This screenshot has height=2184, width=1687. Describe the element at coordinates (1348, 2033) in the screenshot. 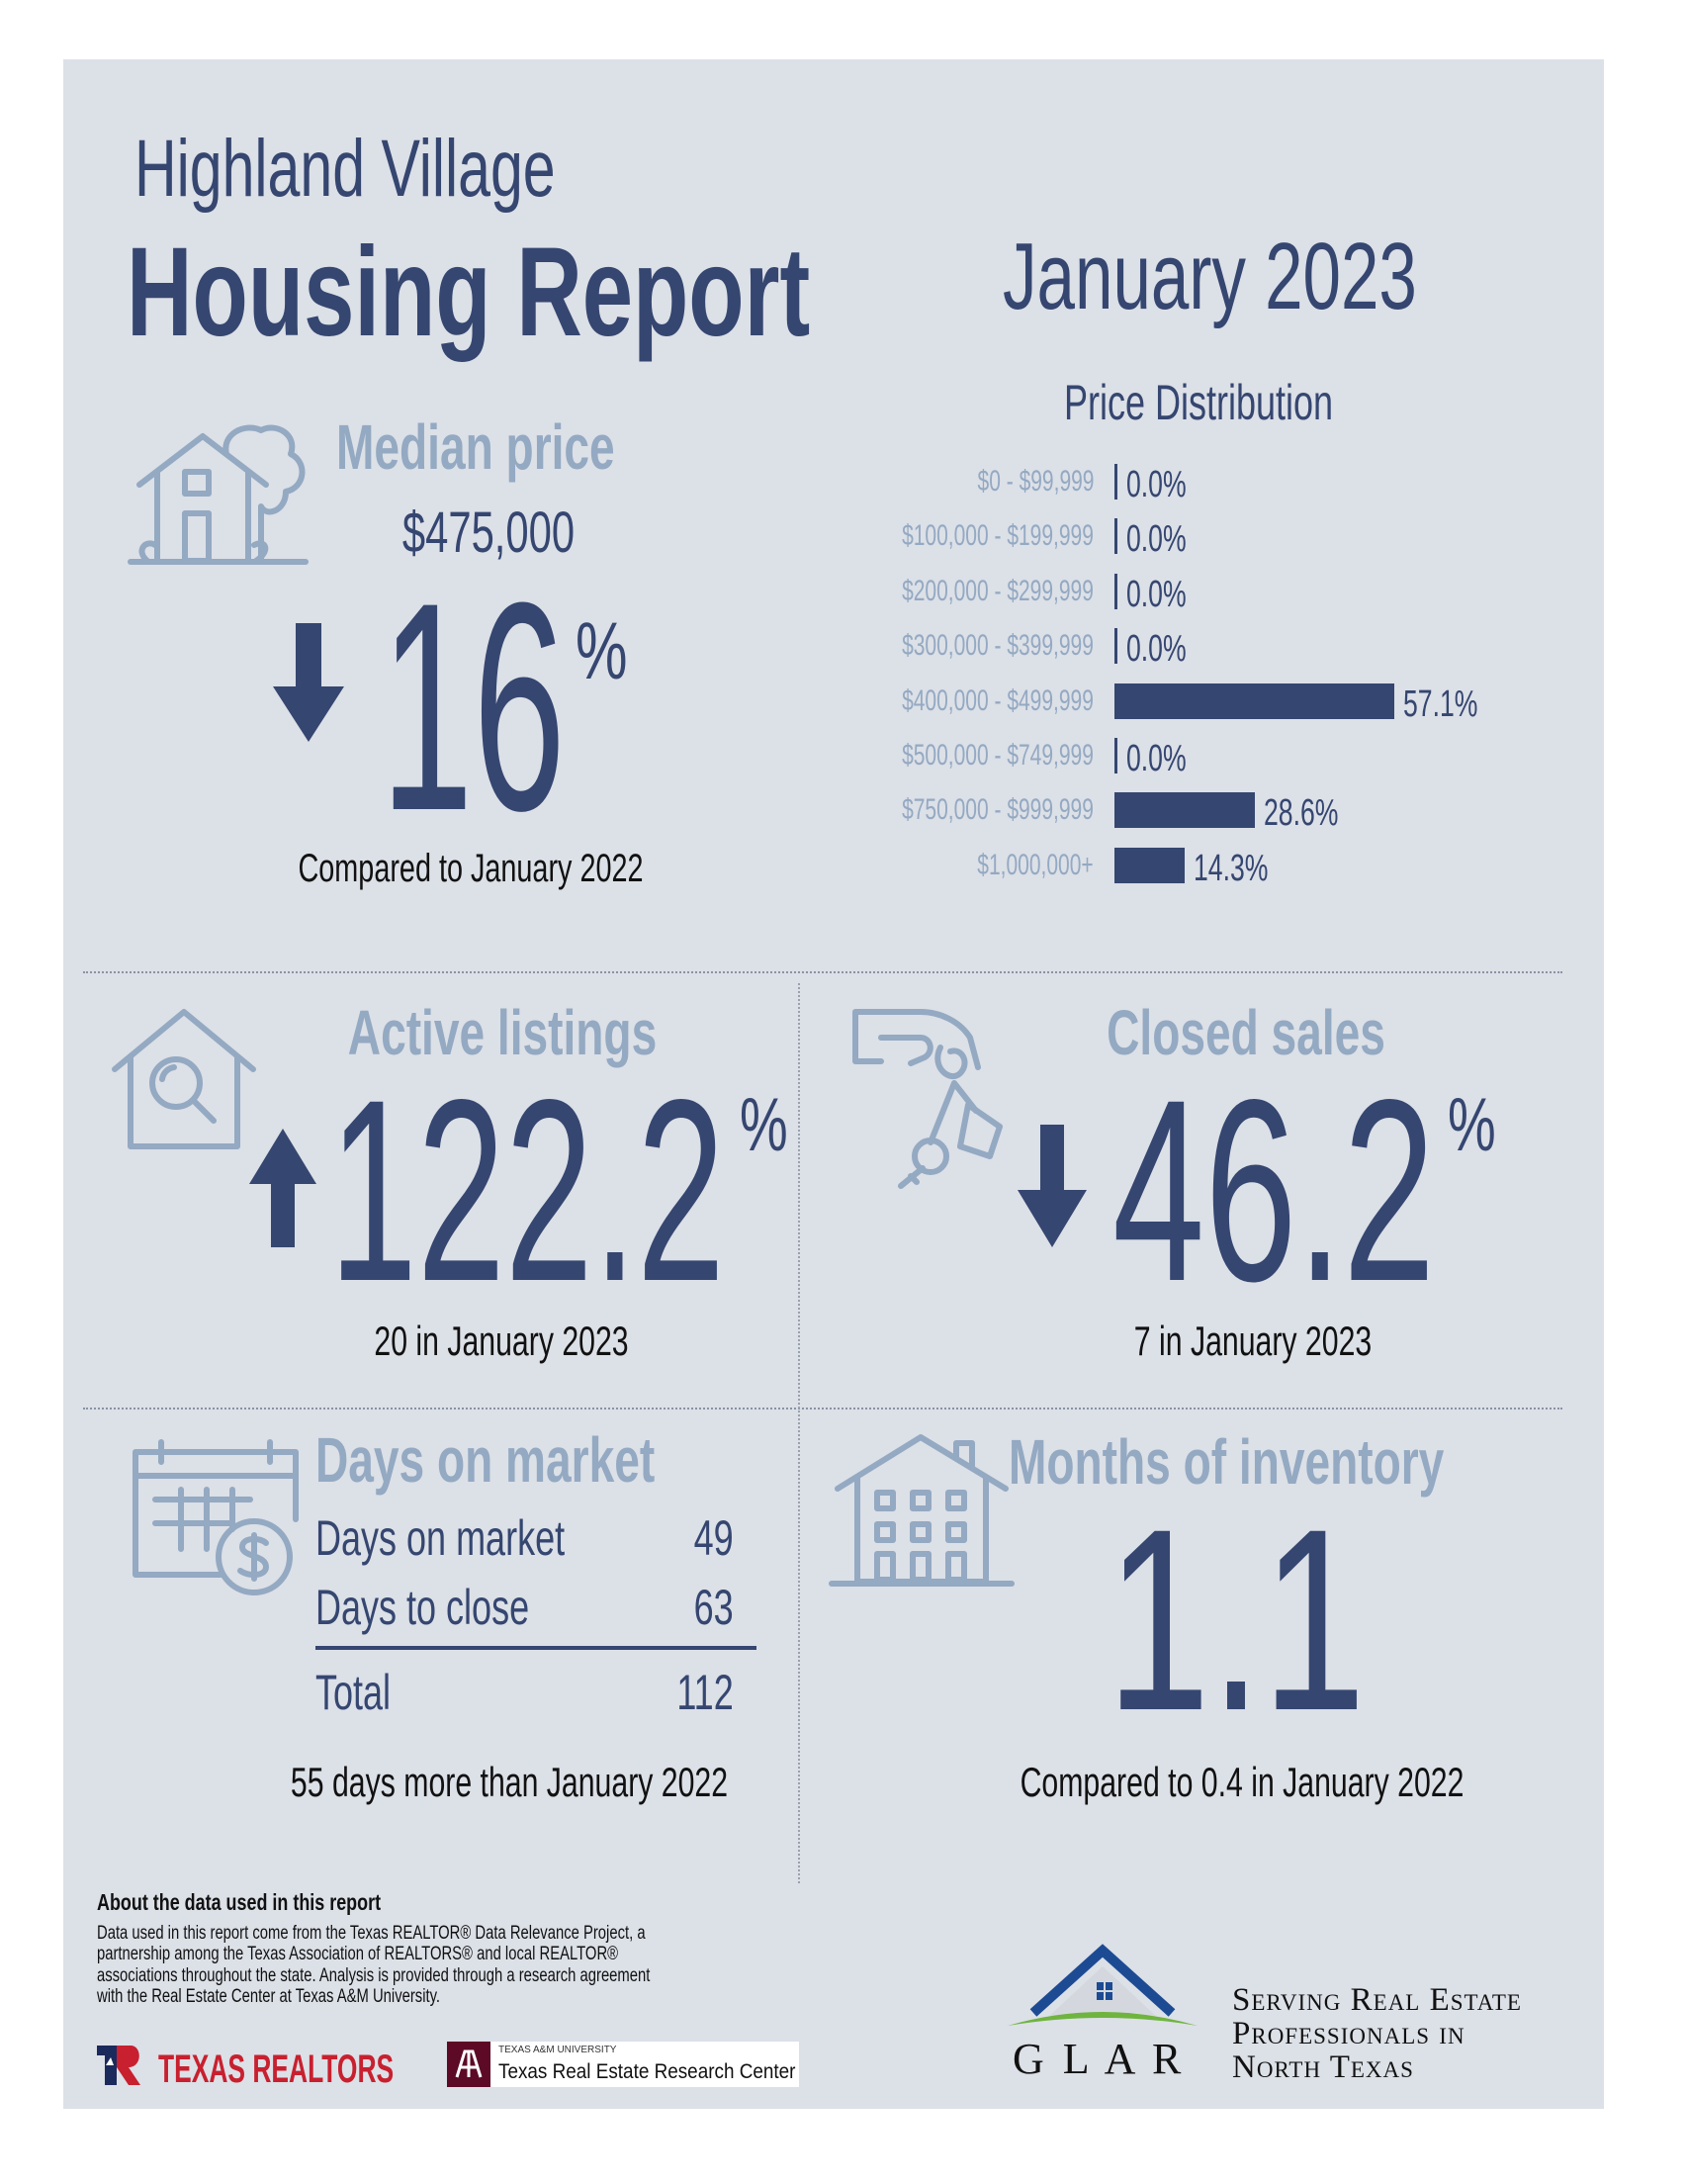

I see `glar-tagline-line: Professionals in` at that location.